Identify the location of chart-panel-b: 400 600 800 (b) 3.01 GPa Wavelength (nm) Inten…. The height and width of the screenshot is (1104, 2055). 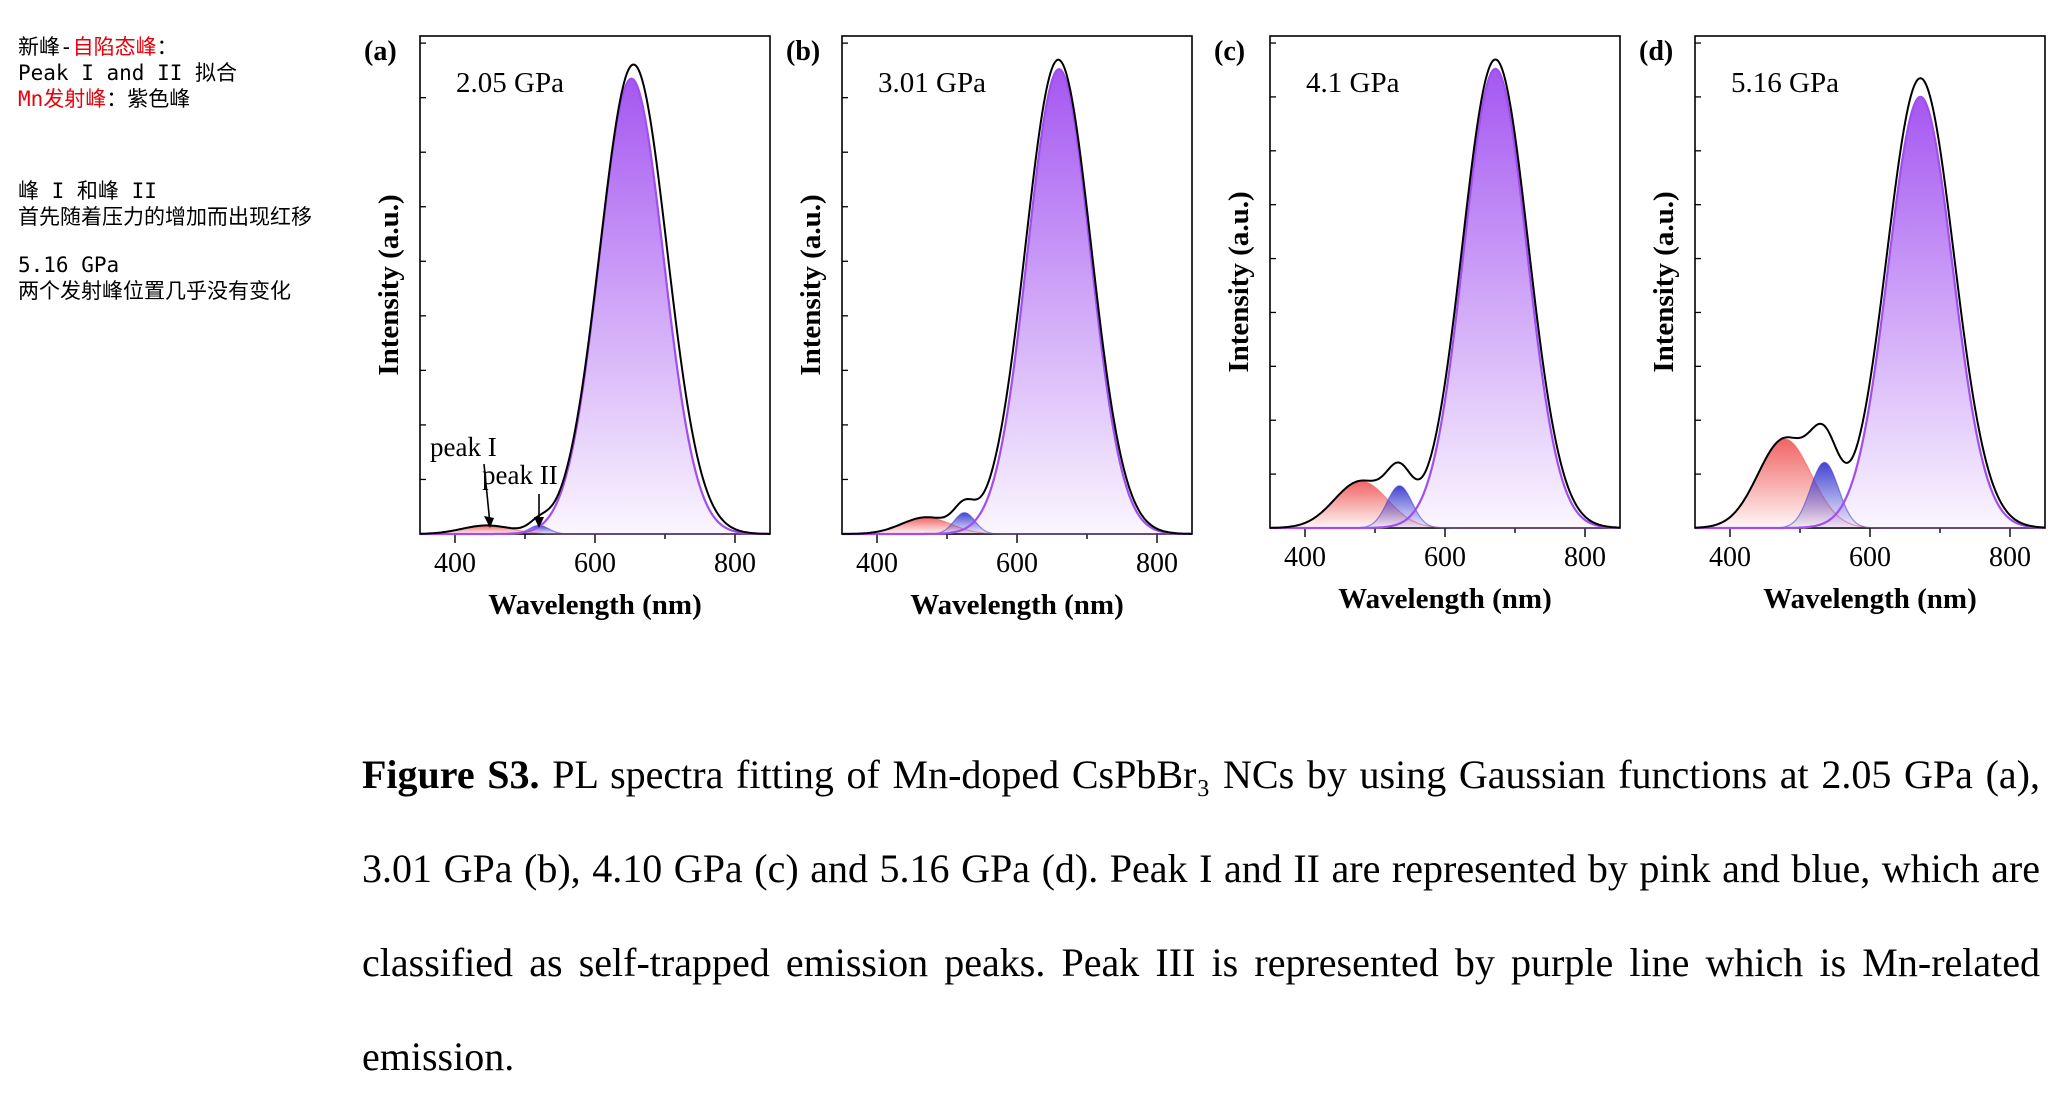
(989, 328).